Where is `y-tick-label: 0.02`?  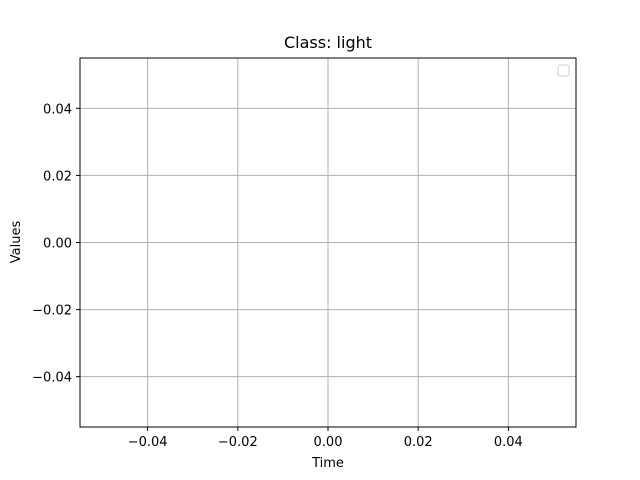 y-tick-label: 0.02 is located at coordinates (57, 176).